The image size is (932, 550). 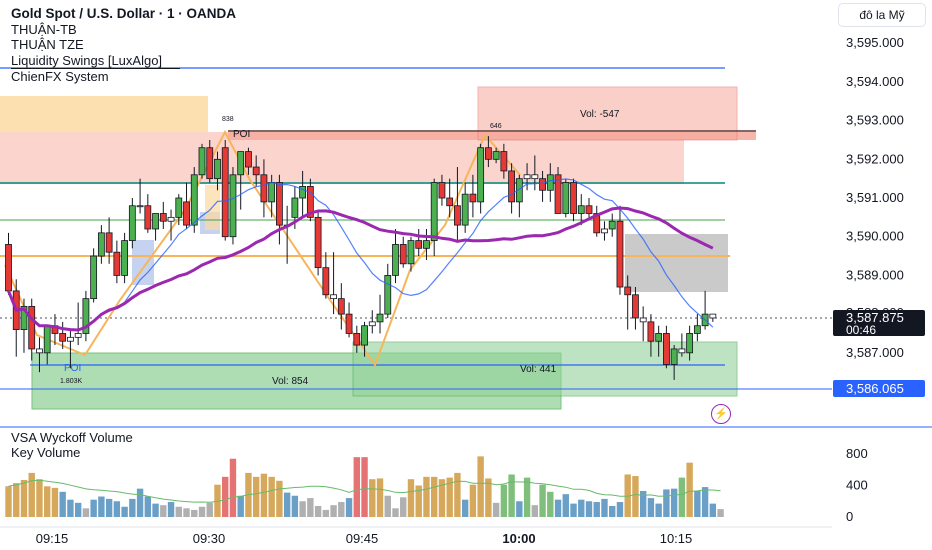 What do you see at coordinates (518, 538) in the screenshot?
I see `x-tick-label: 10:00` at bounding box center [518, 538].